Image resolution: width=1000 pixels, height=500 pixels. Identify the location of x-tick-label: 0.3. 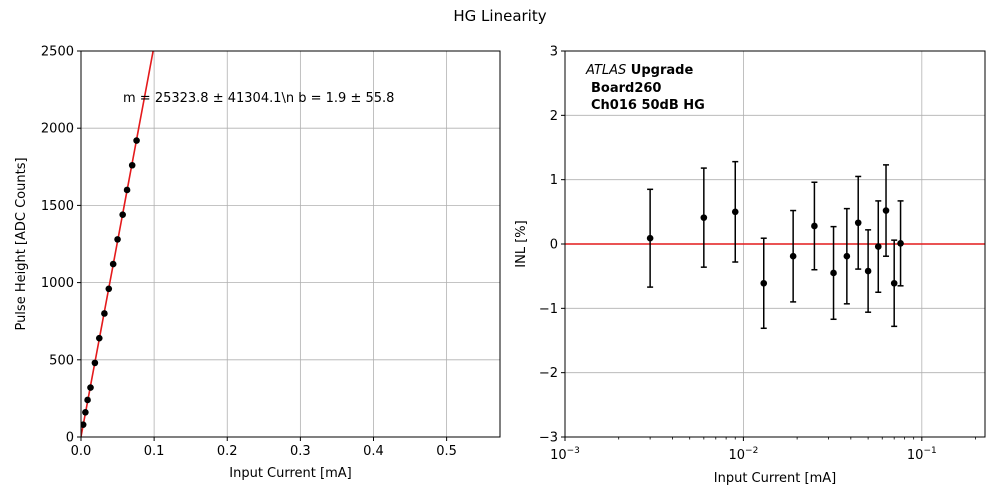
(300, 451).